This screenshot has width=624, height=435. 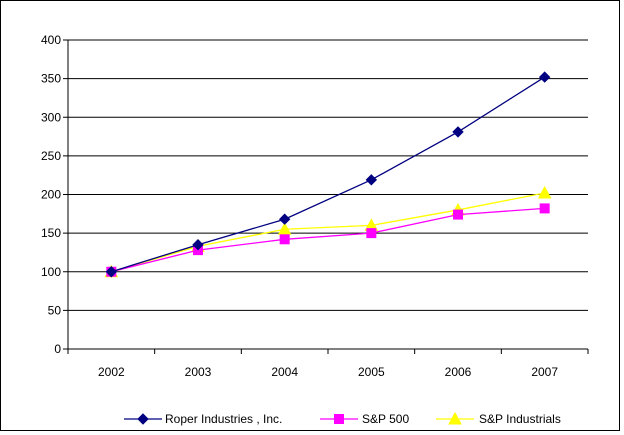 What do you see at coordinates (51, 272) in the screenshot?
I see `y-tick-label: 100` at bounding box center [51, 272].